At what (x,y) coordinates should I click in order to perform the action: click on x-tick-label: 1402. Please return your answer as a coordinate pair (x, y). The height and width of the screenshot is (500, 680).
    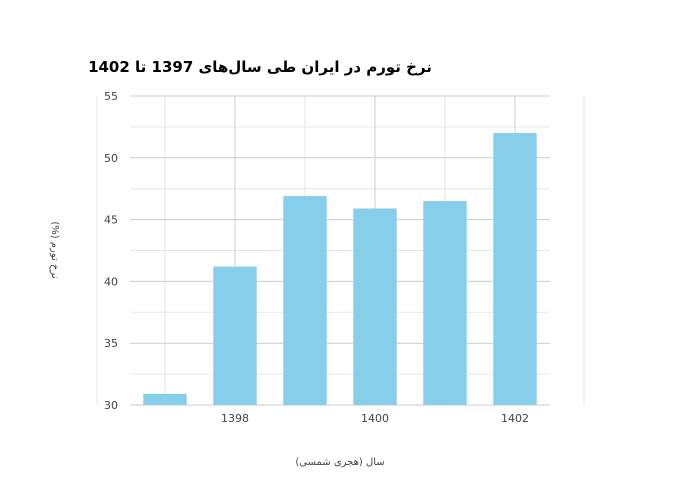
    Looking at the image, I should click on (515, 418).